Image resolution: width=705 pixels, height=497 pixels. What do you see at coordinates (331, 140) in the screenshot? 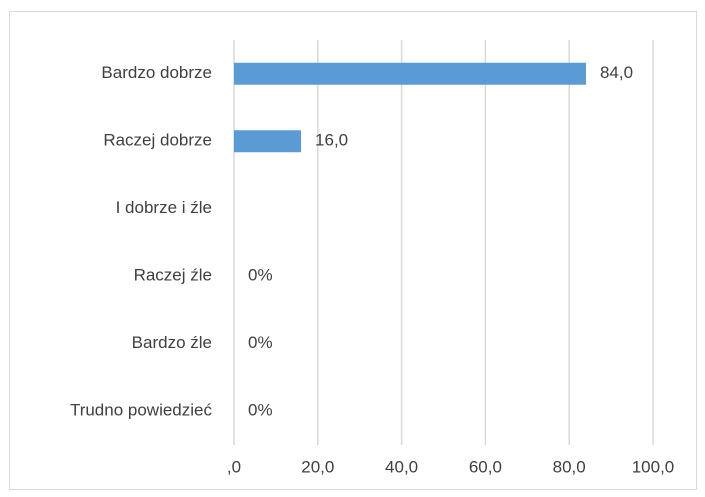
I see `value-label: 16,0` at bounding box center [331, 140].